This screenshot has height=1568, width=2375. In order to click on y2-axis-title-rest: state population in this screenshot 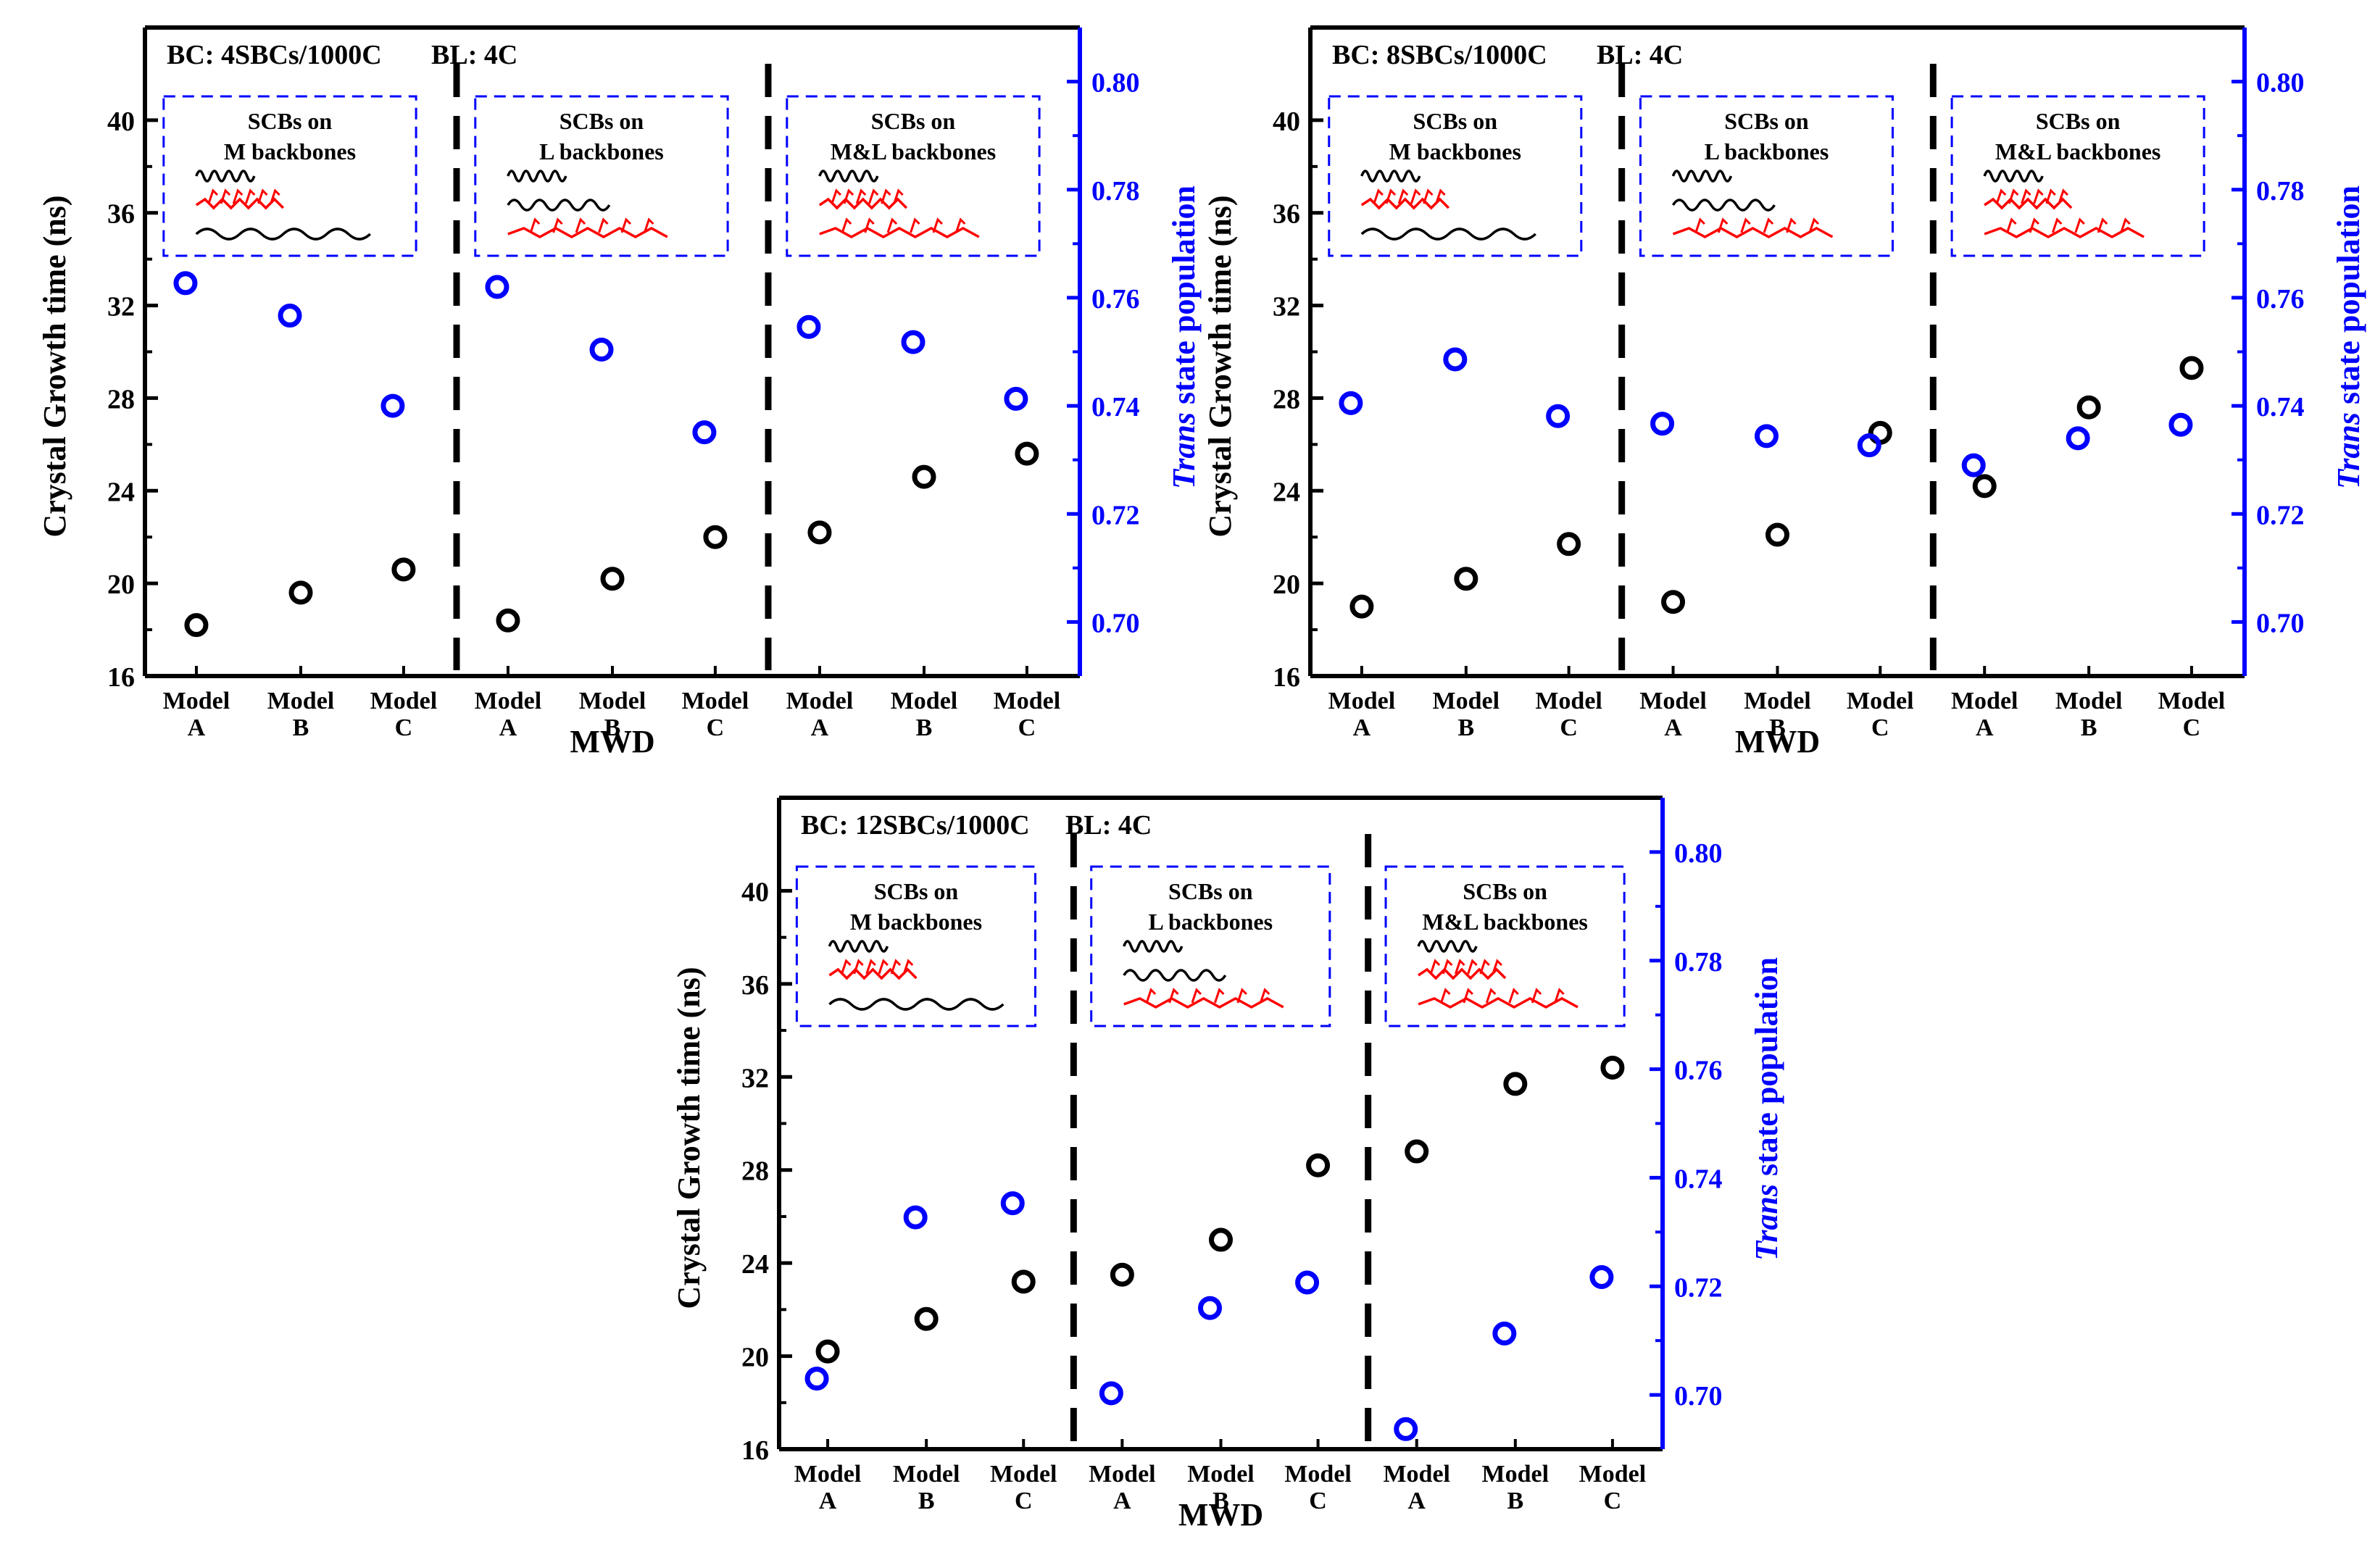, I will do `click(1184, 298)`.